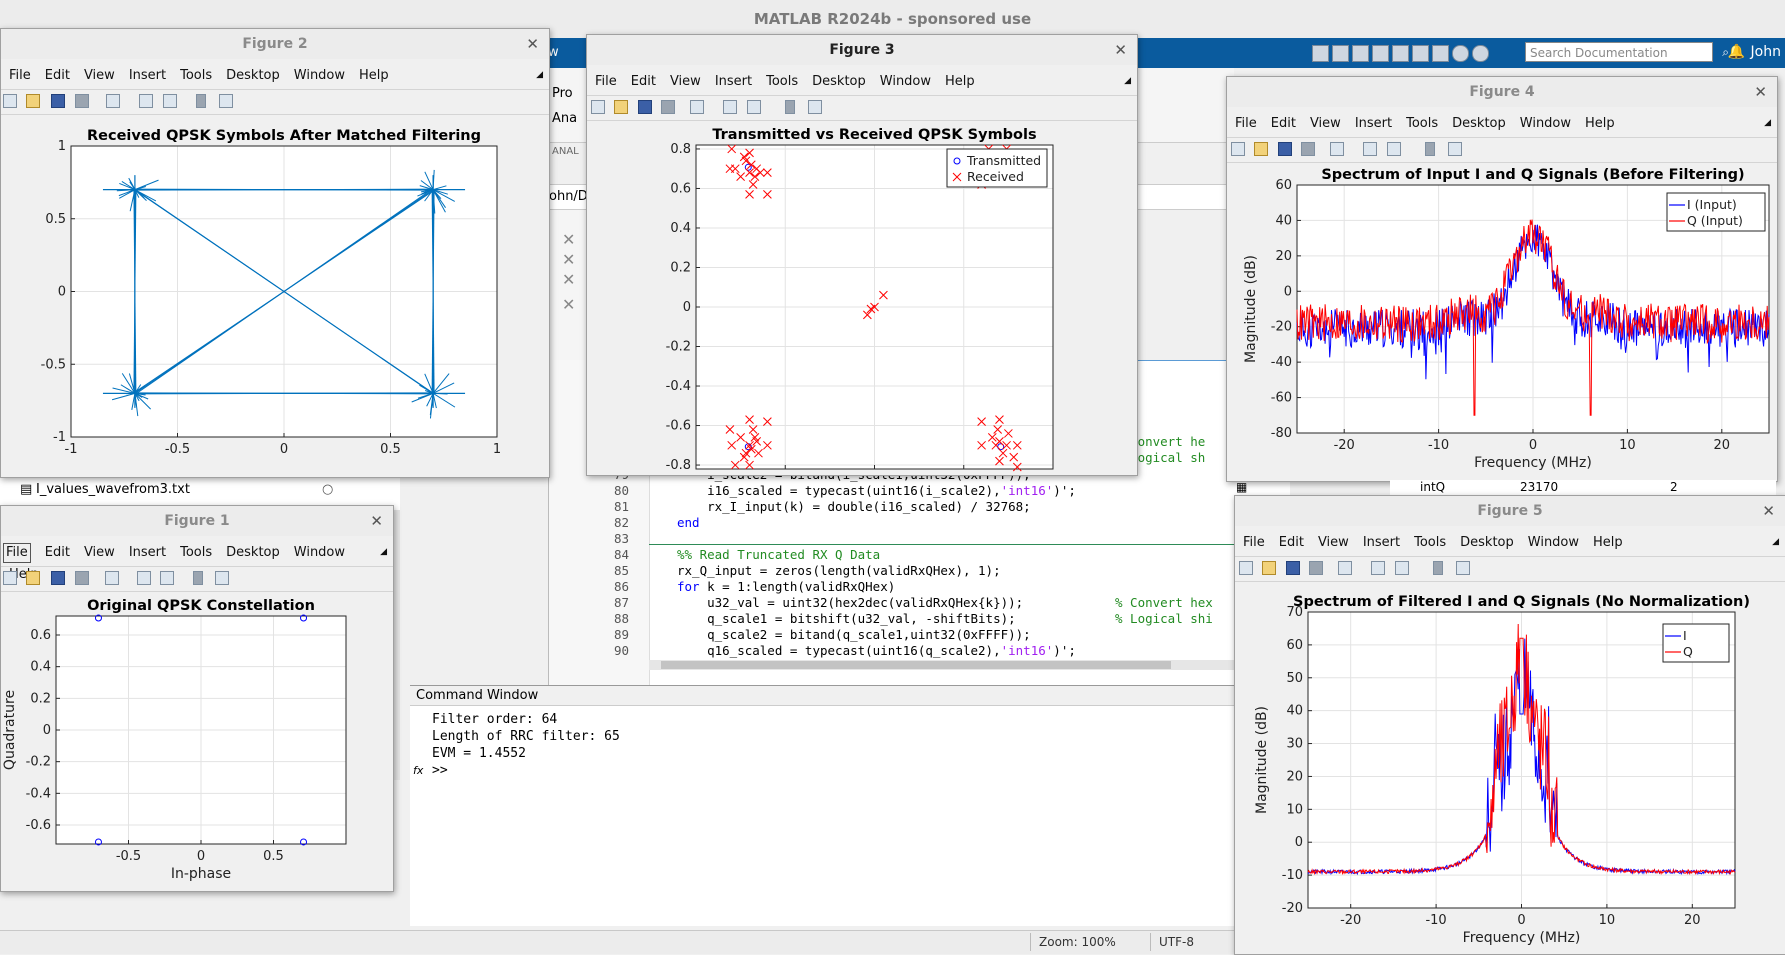  What do you see at coordinates (1420, 53) in the screenshot?
I see `redo-icon` at bounding box center [1420, 53].